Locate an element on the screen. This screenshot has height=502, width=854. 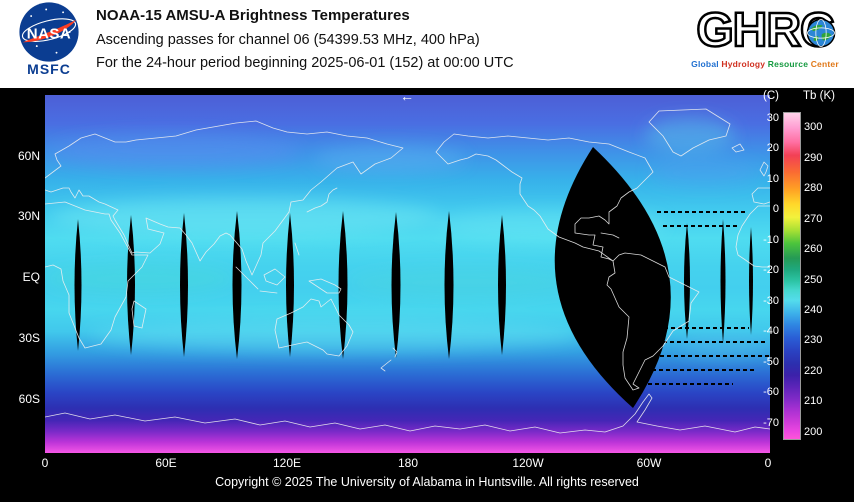
x-axis-label-60e: 60E is located at coordinates (166, 463).